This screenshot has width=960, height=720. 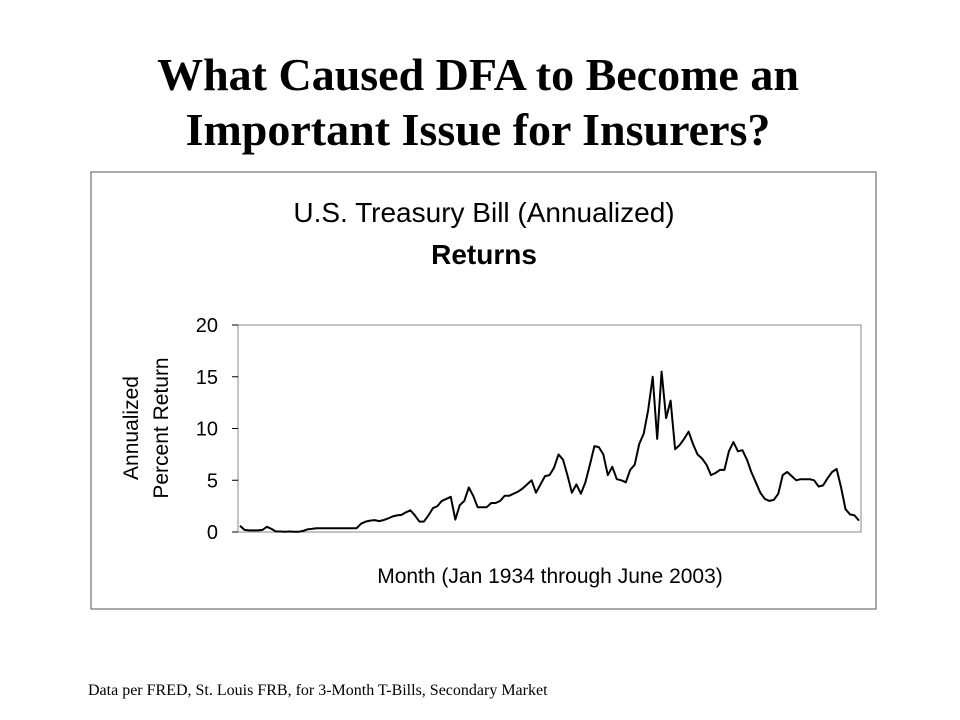 I want to click on slide-title: What Caused DFA to Become an, so click(x=478, y=74).